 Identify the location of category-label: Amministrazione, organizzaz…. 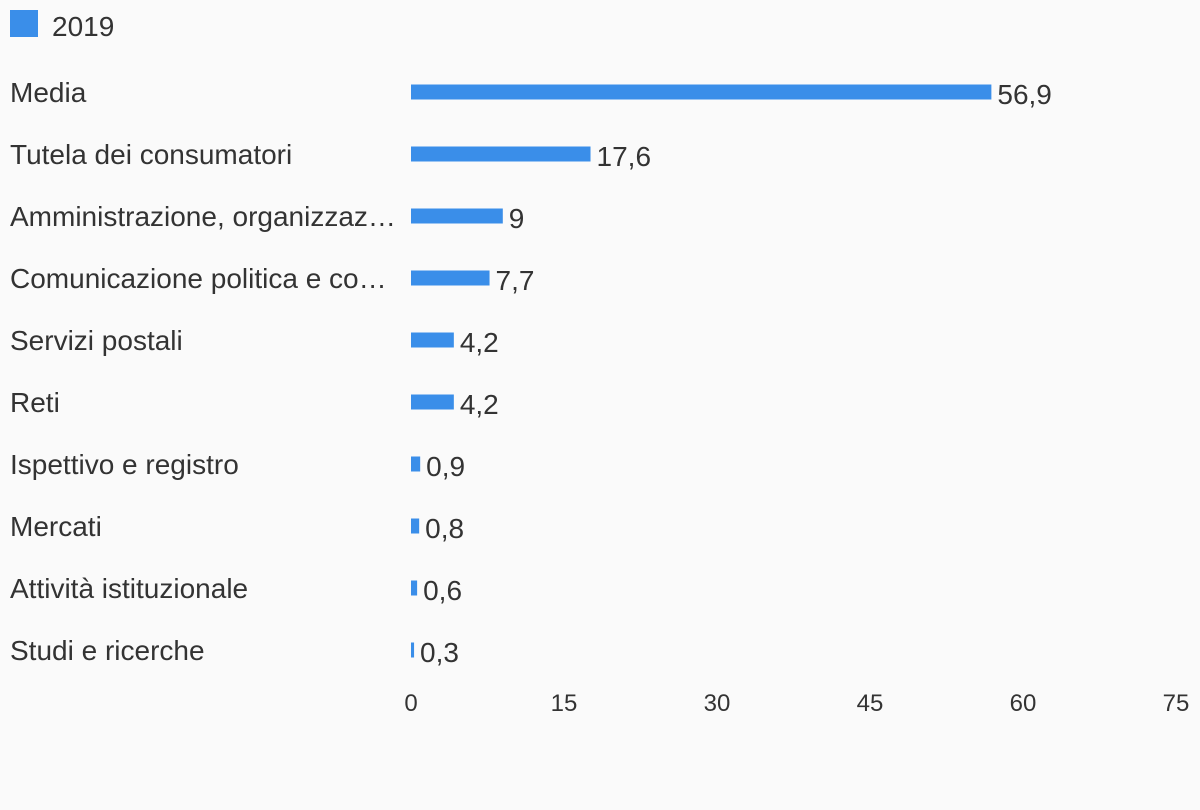
(203, 216).